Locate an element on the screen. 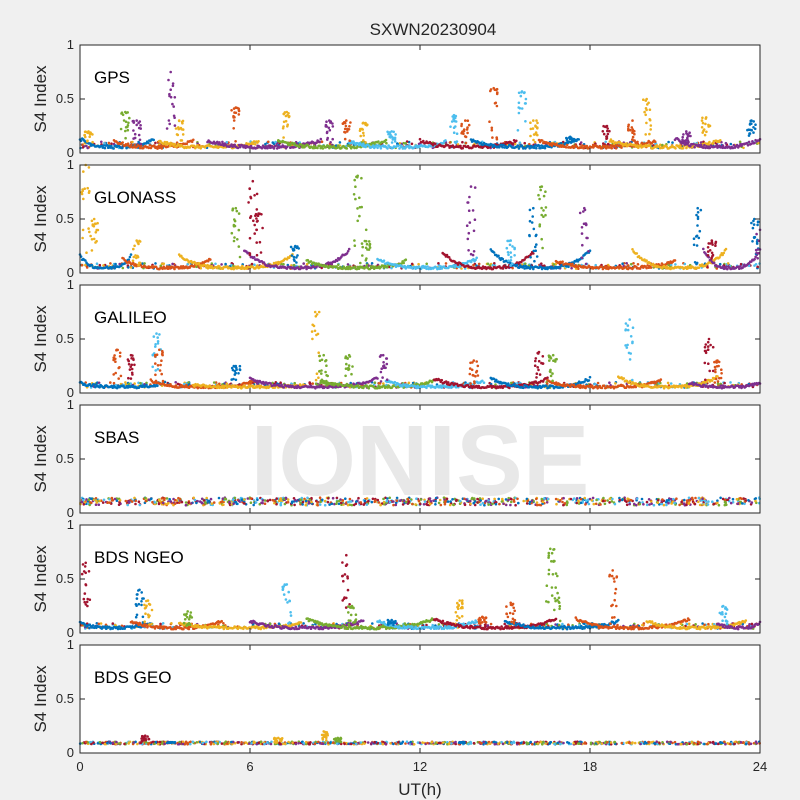  plot-area is located at coordinates (420, 339).